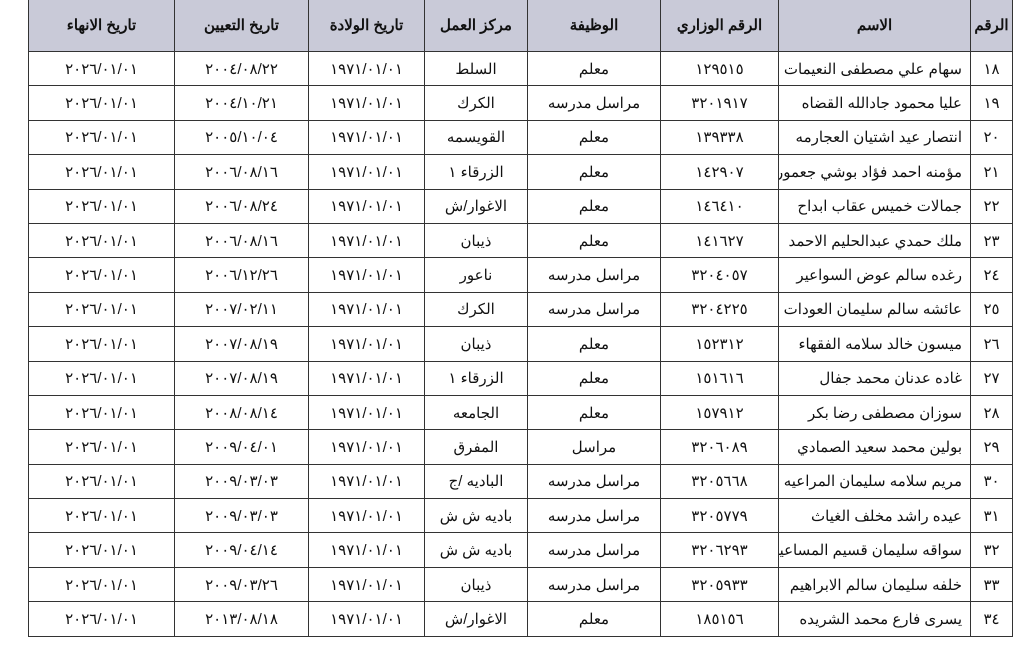  Describe the element at coordinates (241, 172) in the screenshot. I see `cell-appointment-date: ٢٠٠٦/٠٨/١٦` at that location.